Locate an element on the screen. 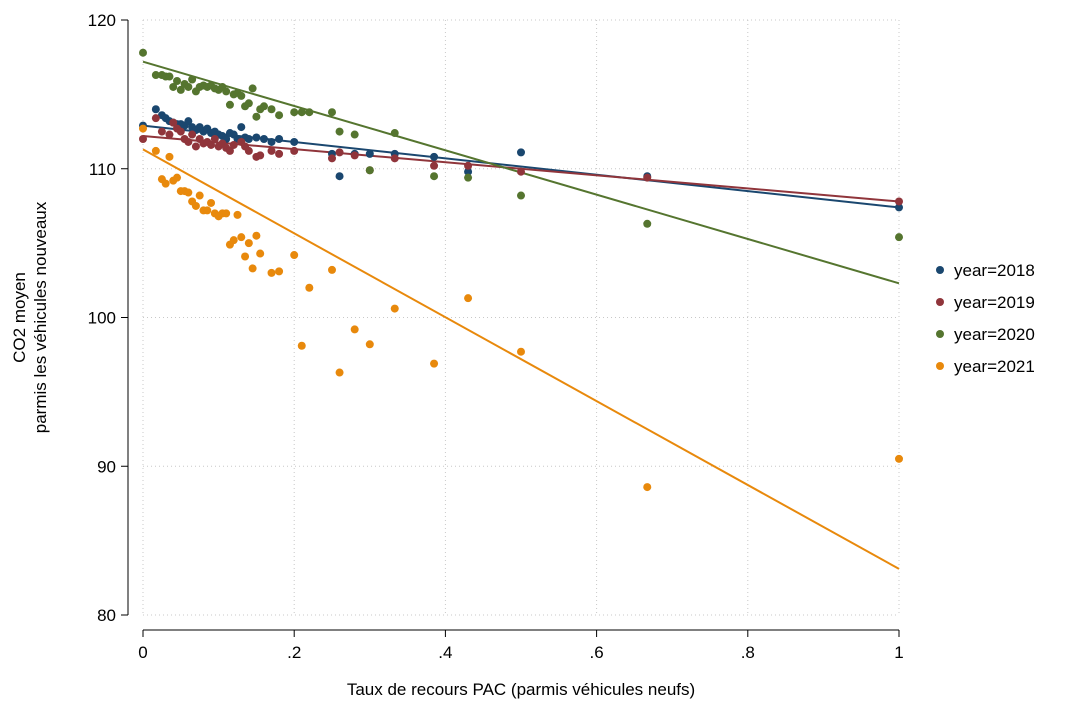  y-tick-label: 110 is located at coordinates (102, 169).